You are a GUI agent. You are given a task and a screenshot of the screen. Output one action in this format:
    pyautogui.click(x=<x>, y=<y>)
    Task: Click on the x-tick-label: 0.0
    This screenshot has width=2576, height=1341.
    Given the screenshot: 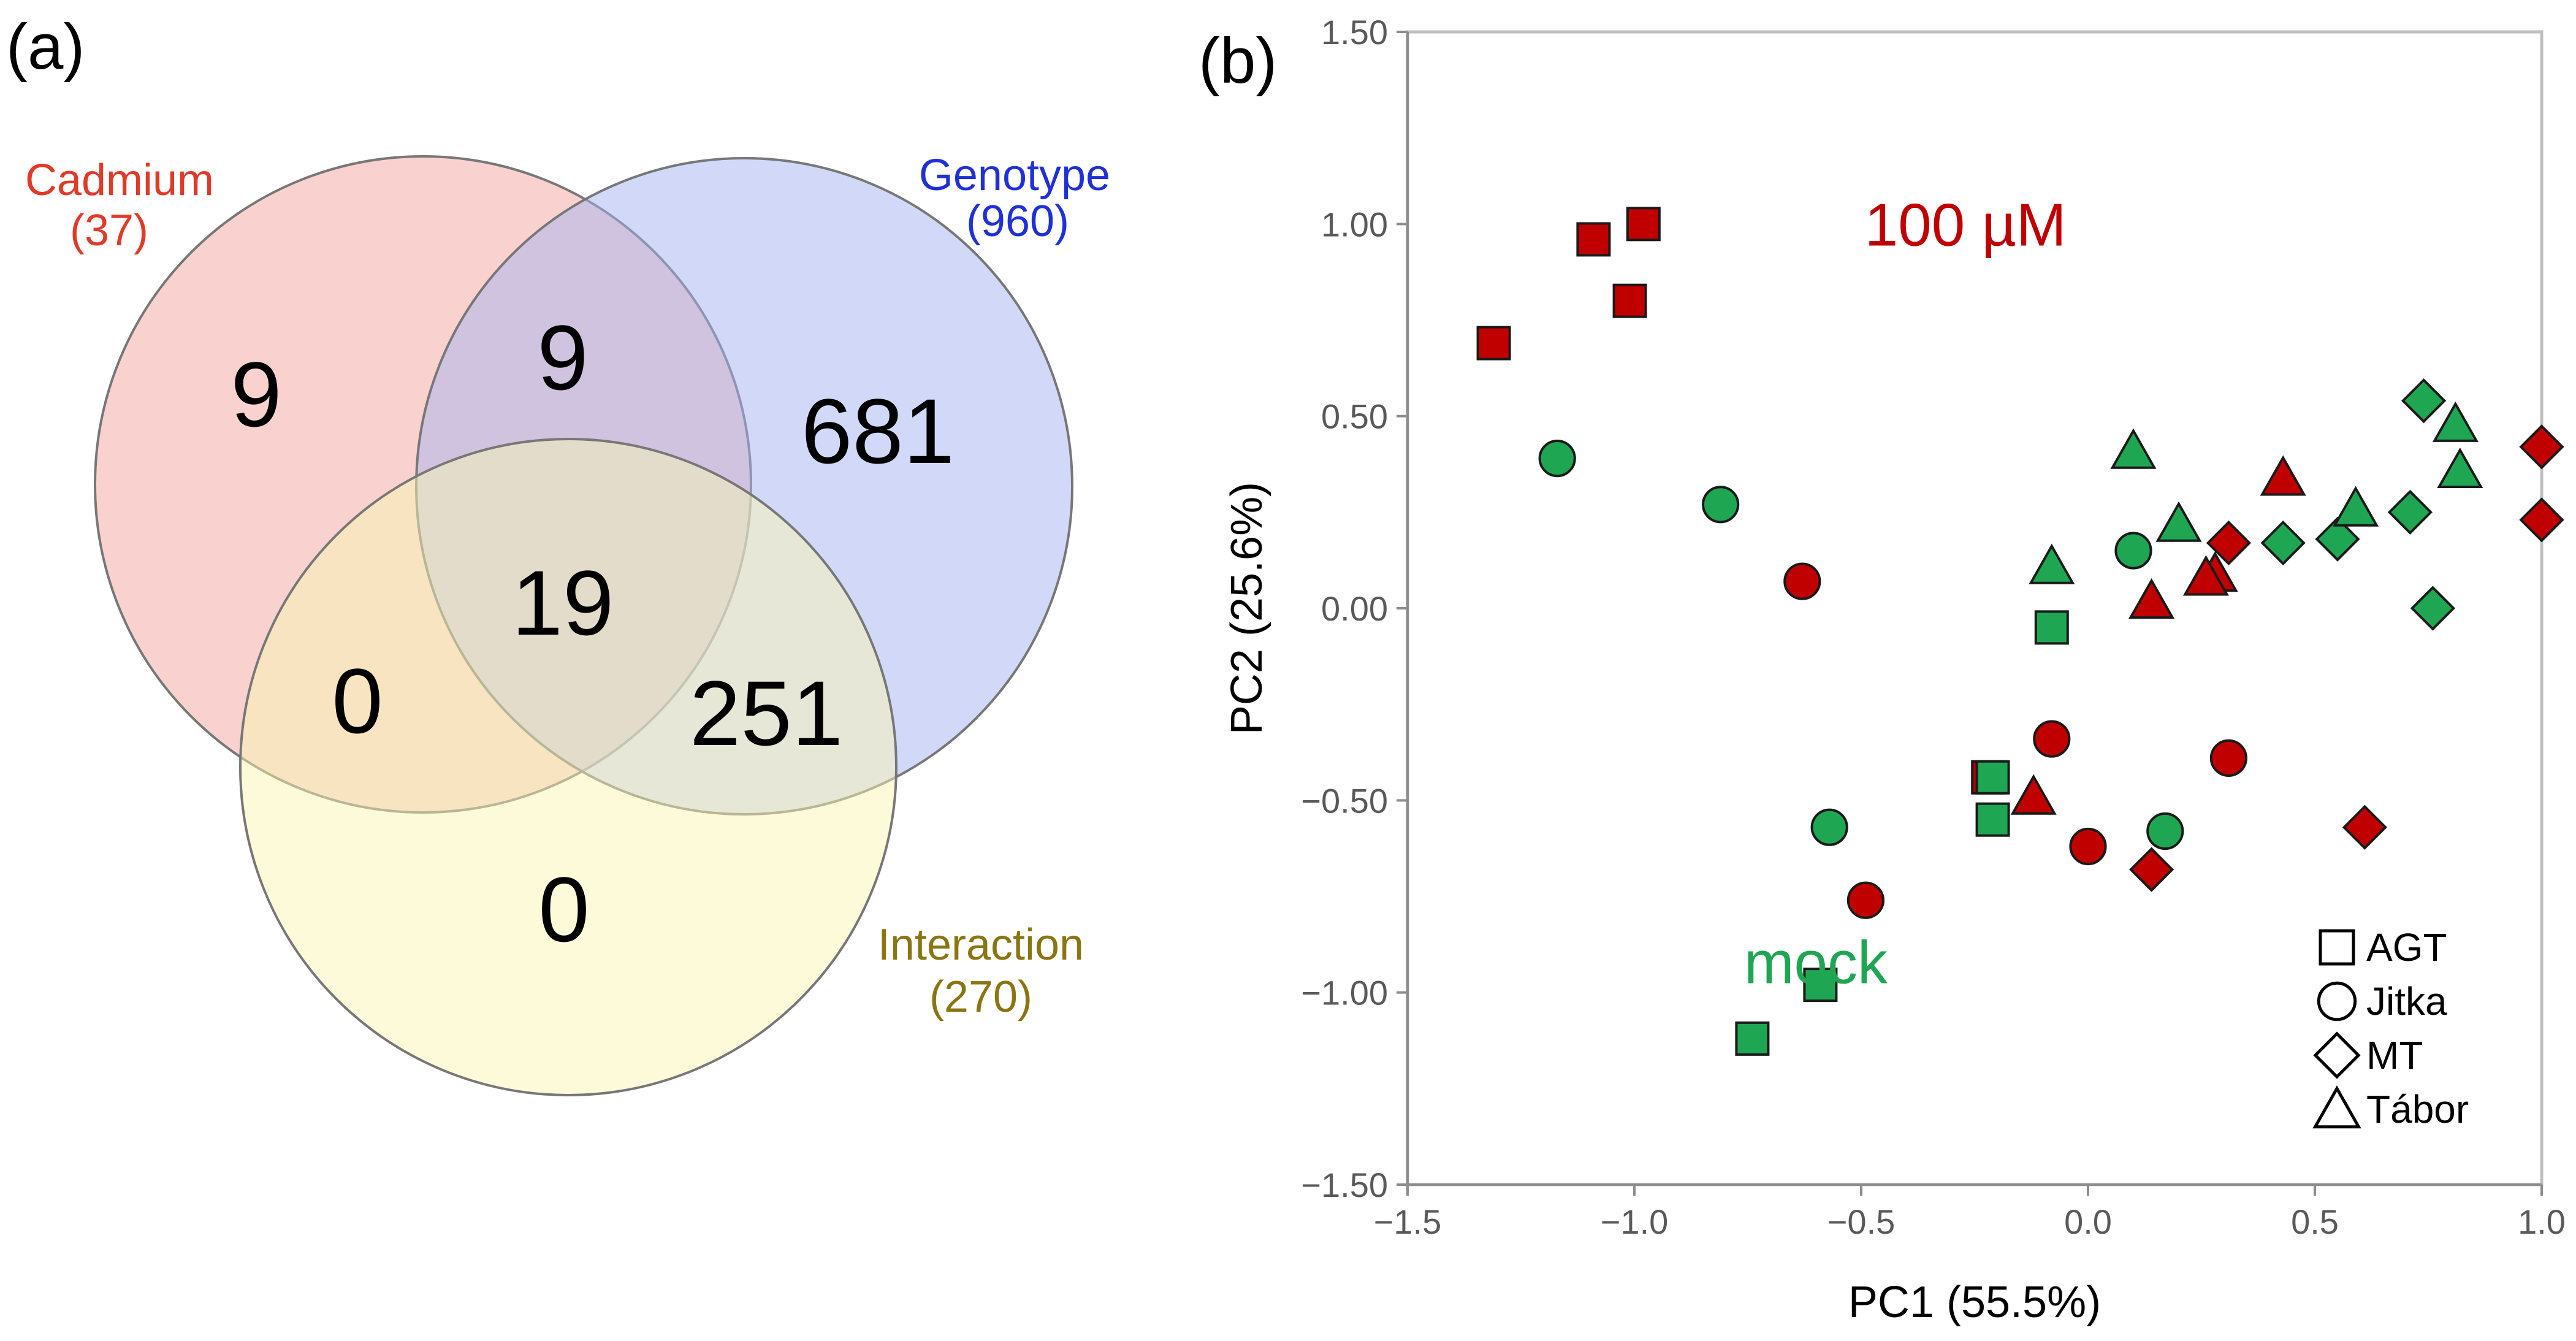 What is the action you would take?
    pyautogui.click(x=2088, y=1221)
    